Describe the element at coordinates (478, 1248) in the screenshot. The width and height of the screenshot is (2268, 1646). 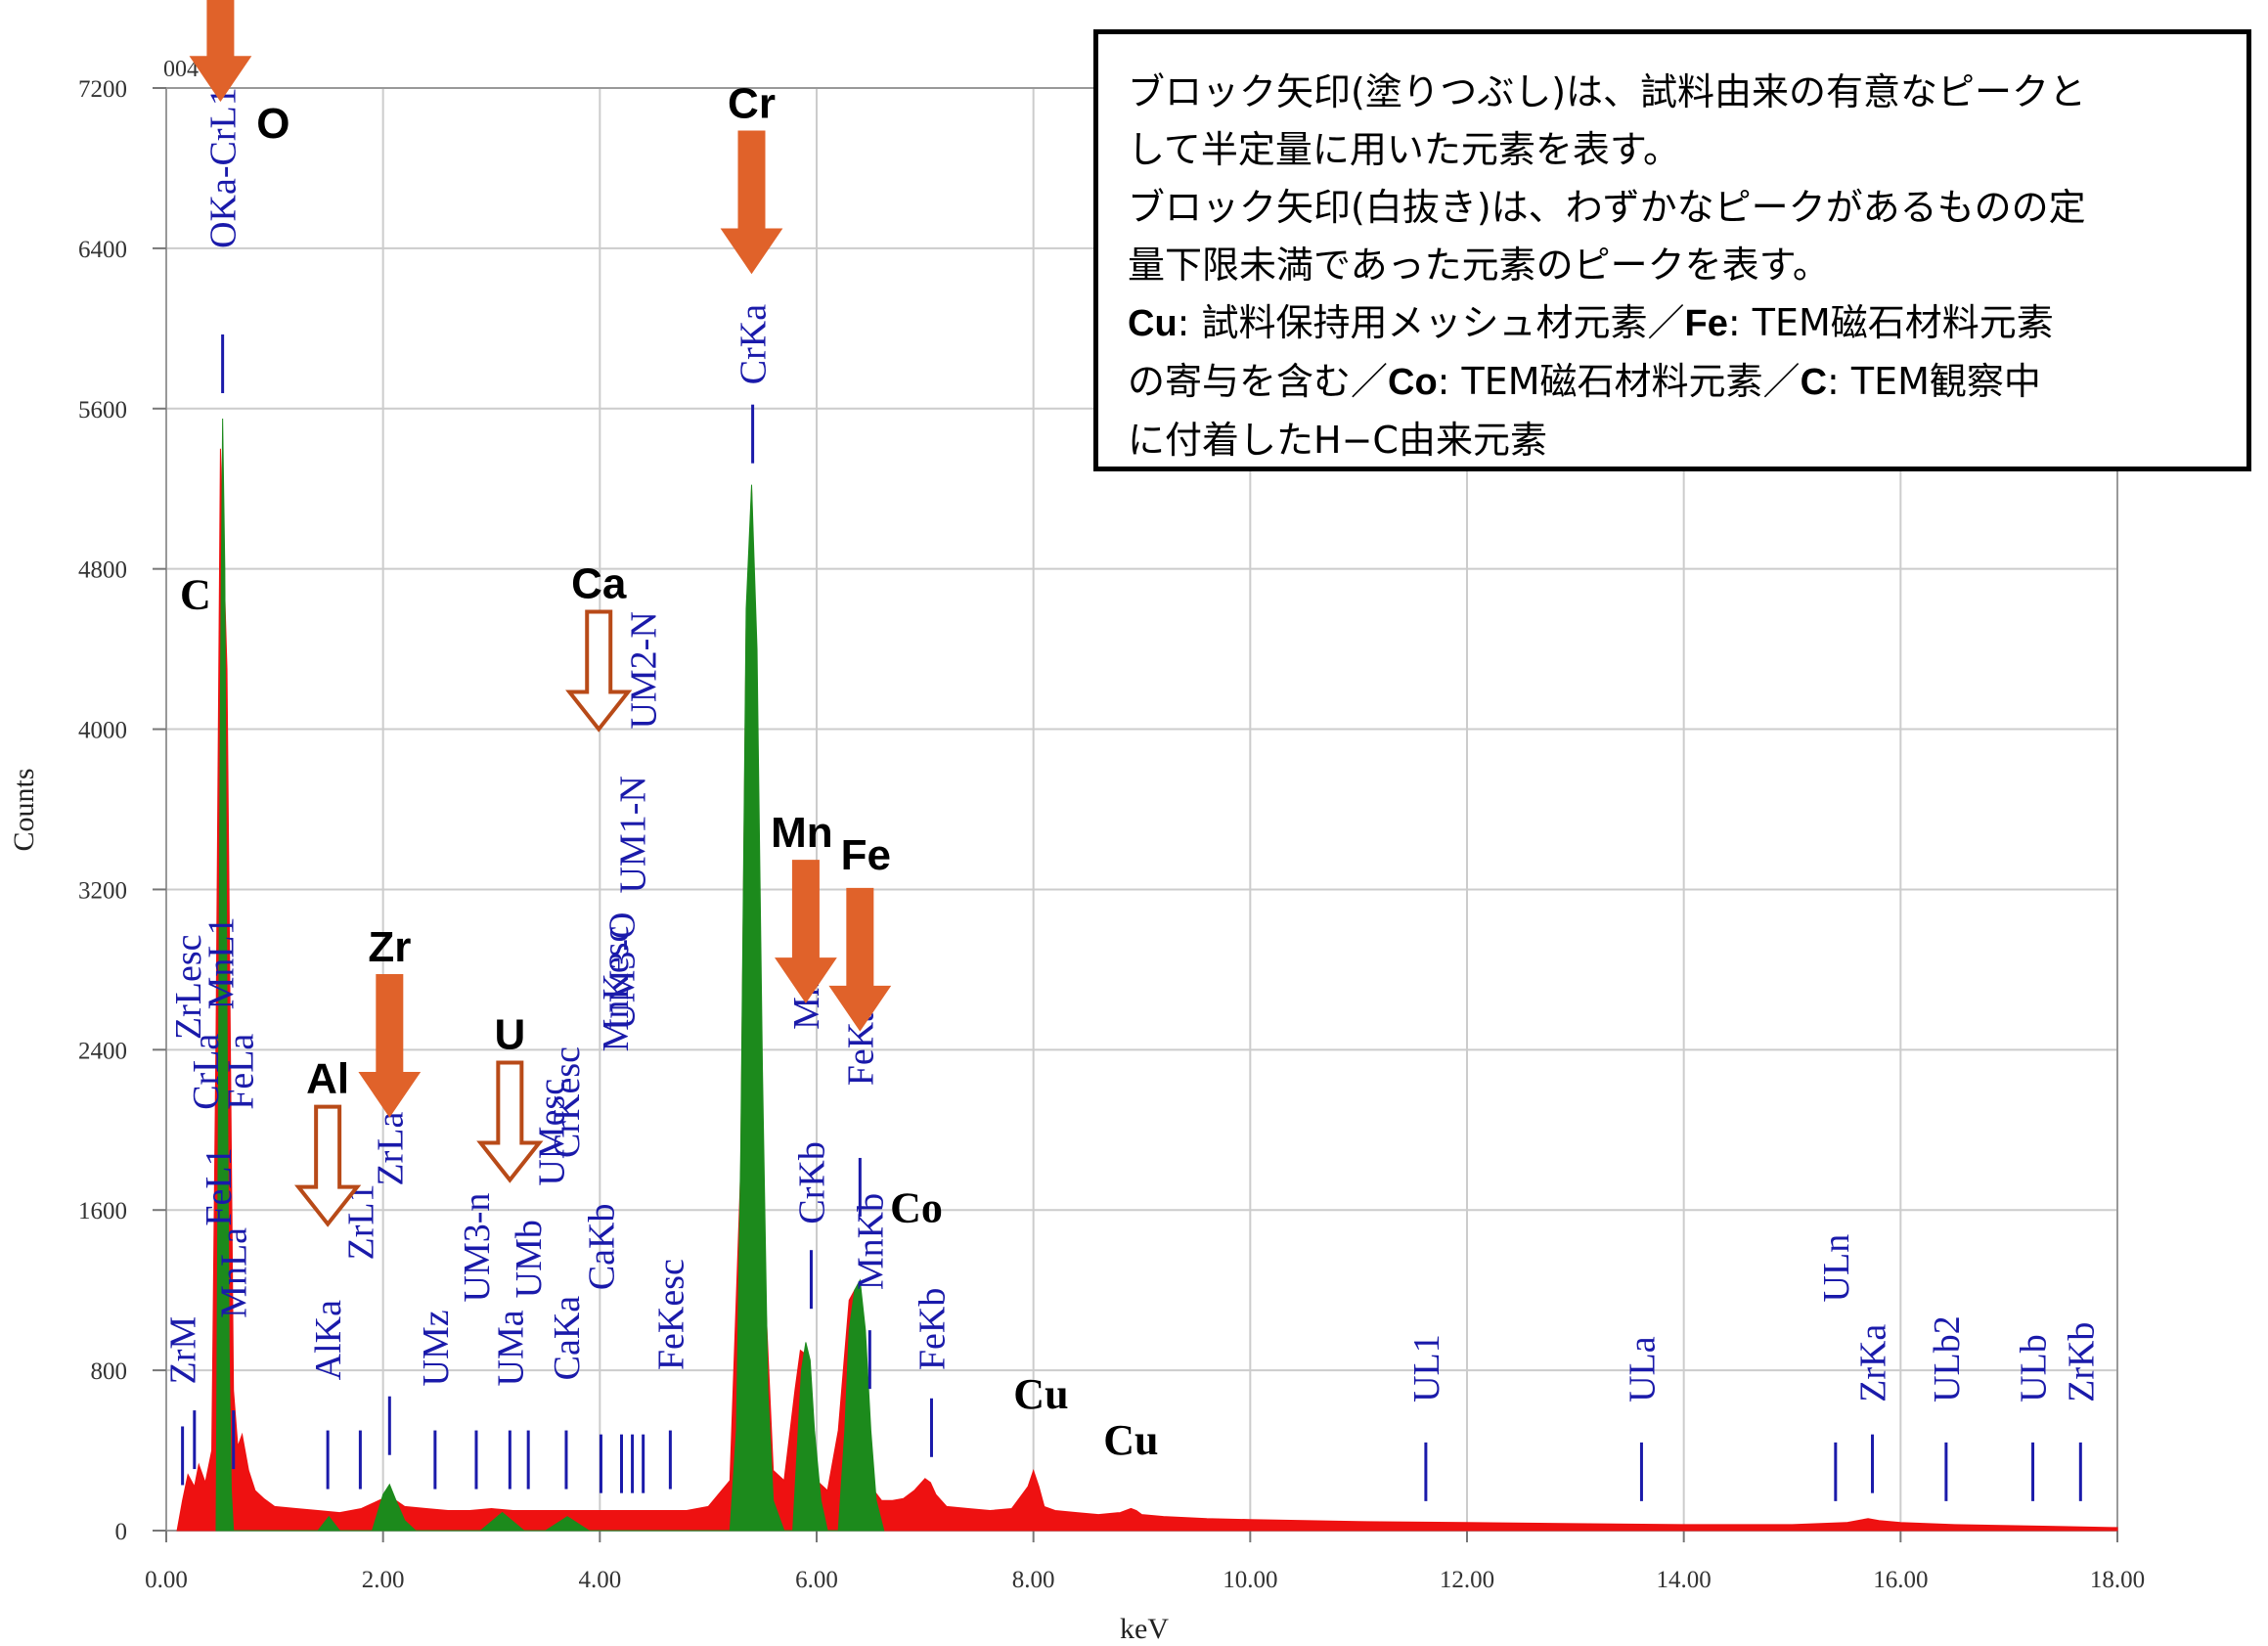
I see `marker-label: UM3-n` at that location.